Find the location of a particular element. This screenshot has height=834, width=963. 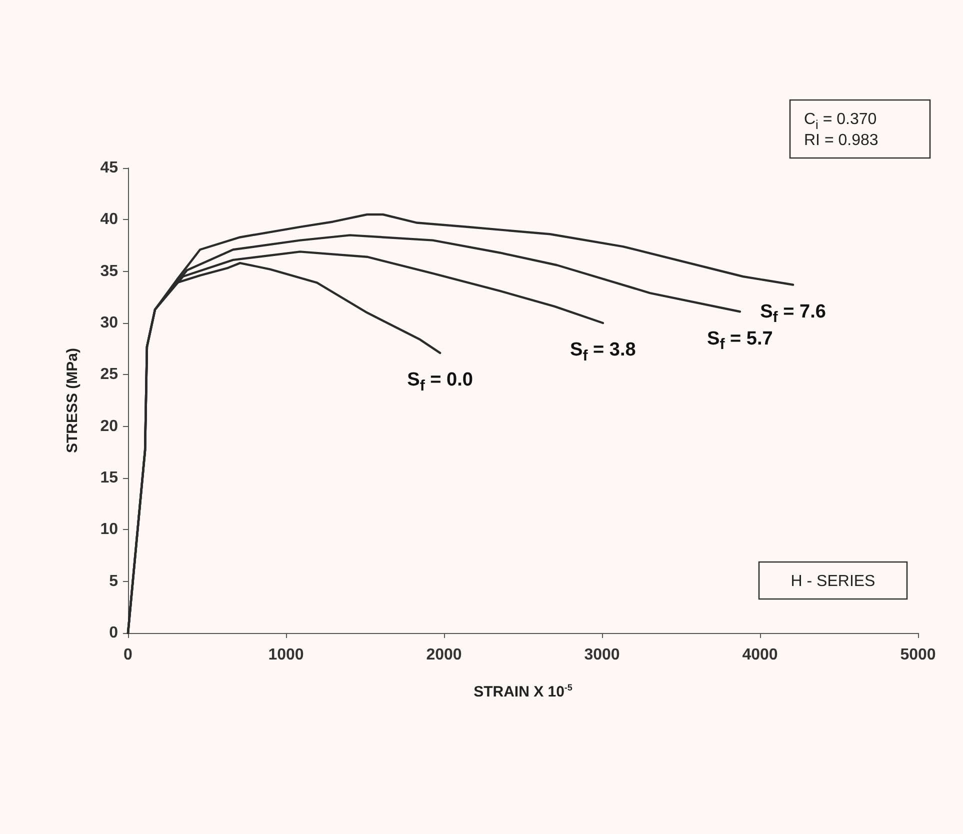

y-tick-label: 0 is located at coordinates (113, 633).